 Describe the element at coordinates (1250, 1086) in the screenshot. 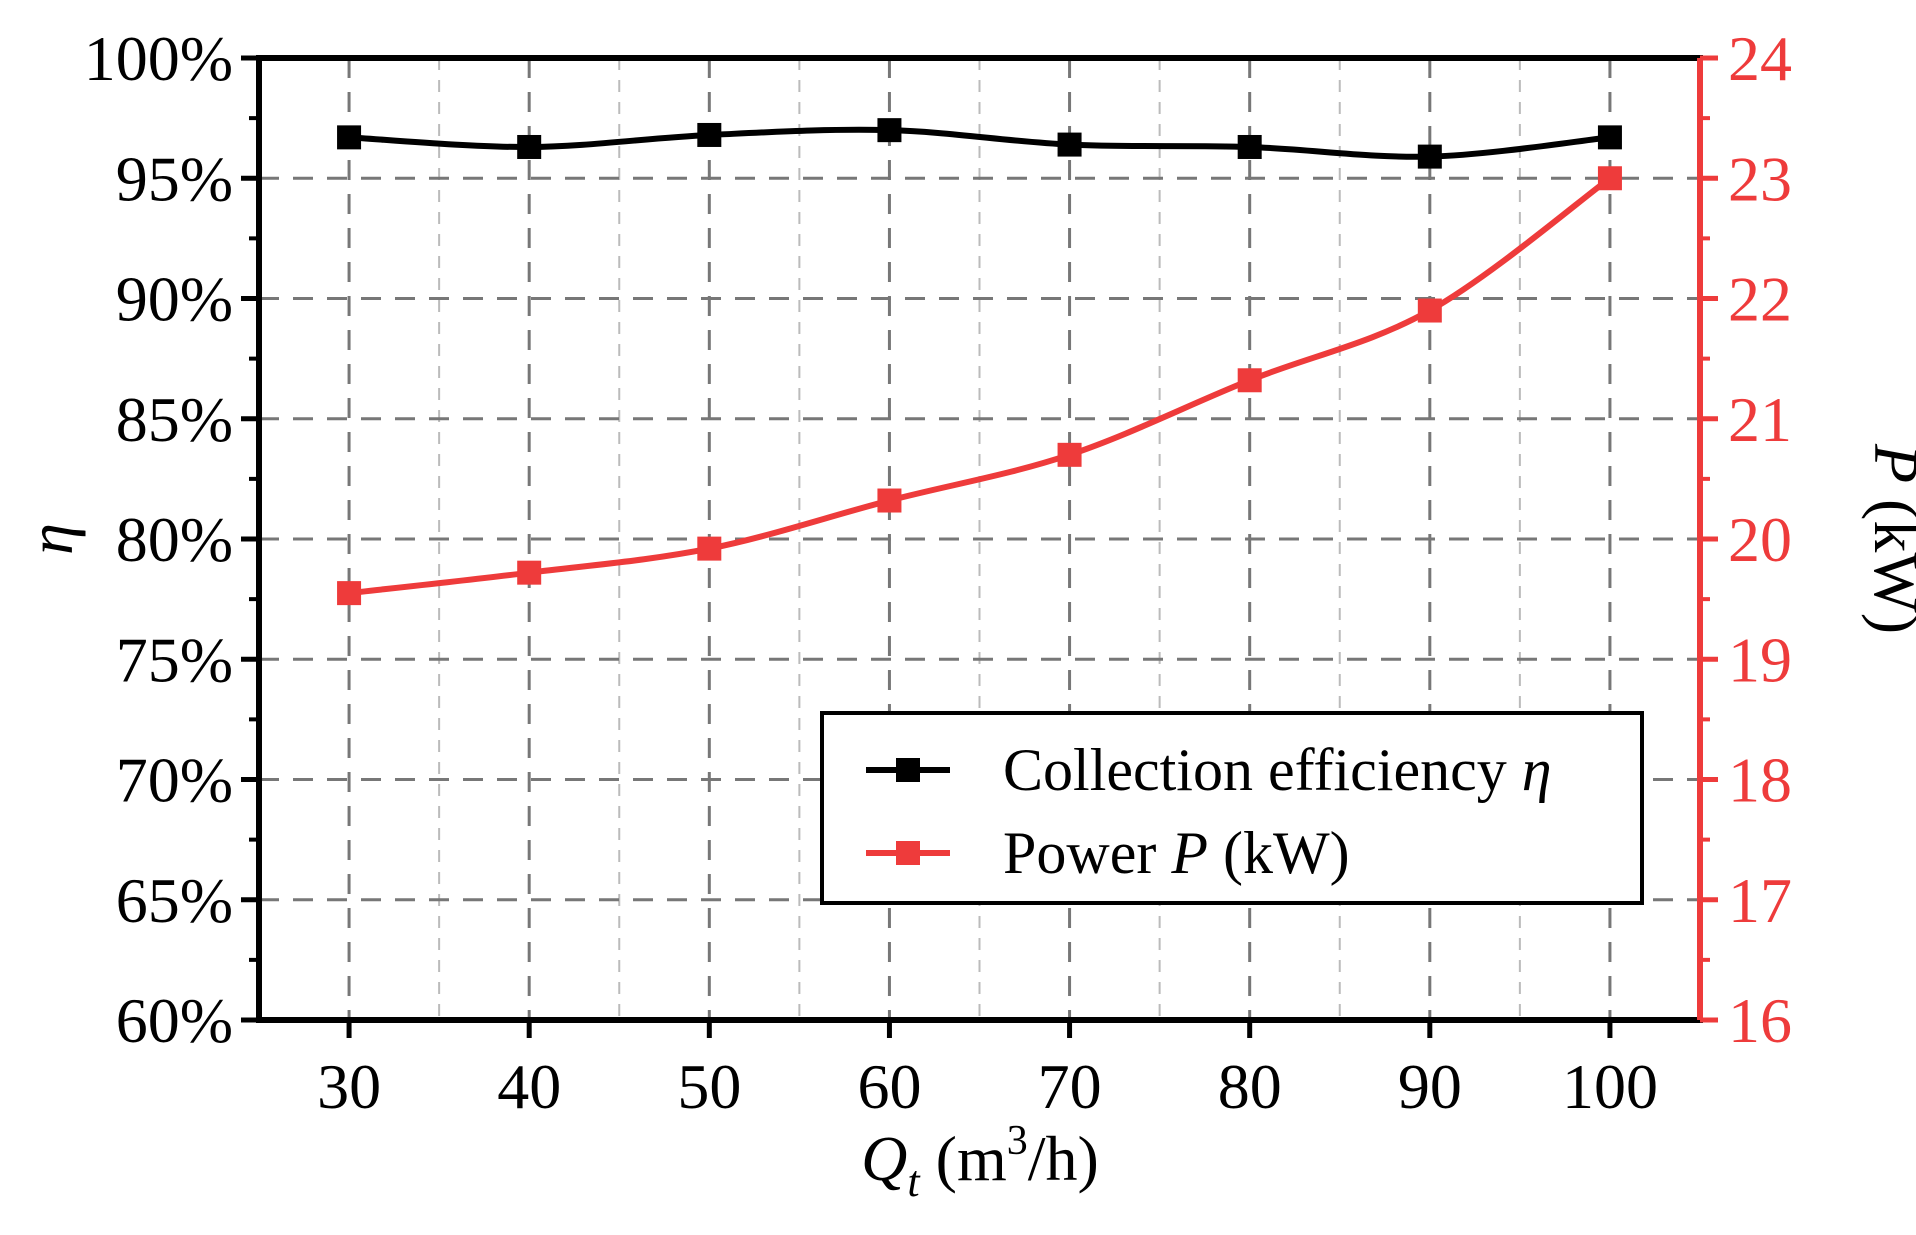

I see `x-tick-label: 80` at that location.